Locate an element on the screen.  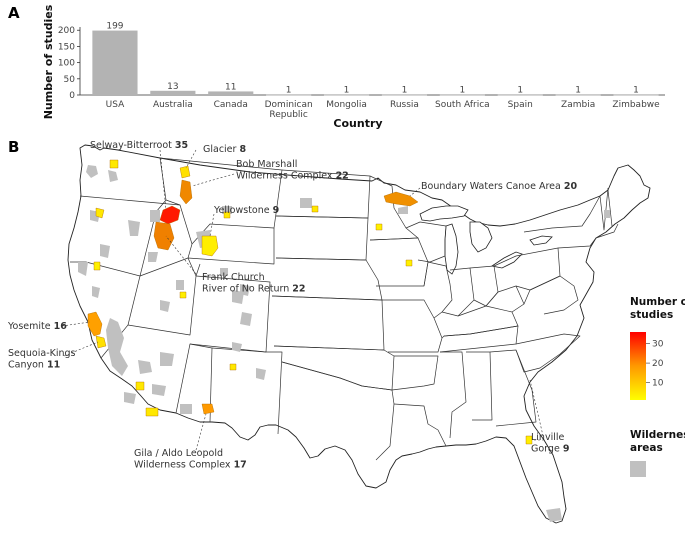
x-tick-label: South Africa is located at coordinates (462, 105).